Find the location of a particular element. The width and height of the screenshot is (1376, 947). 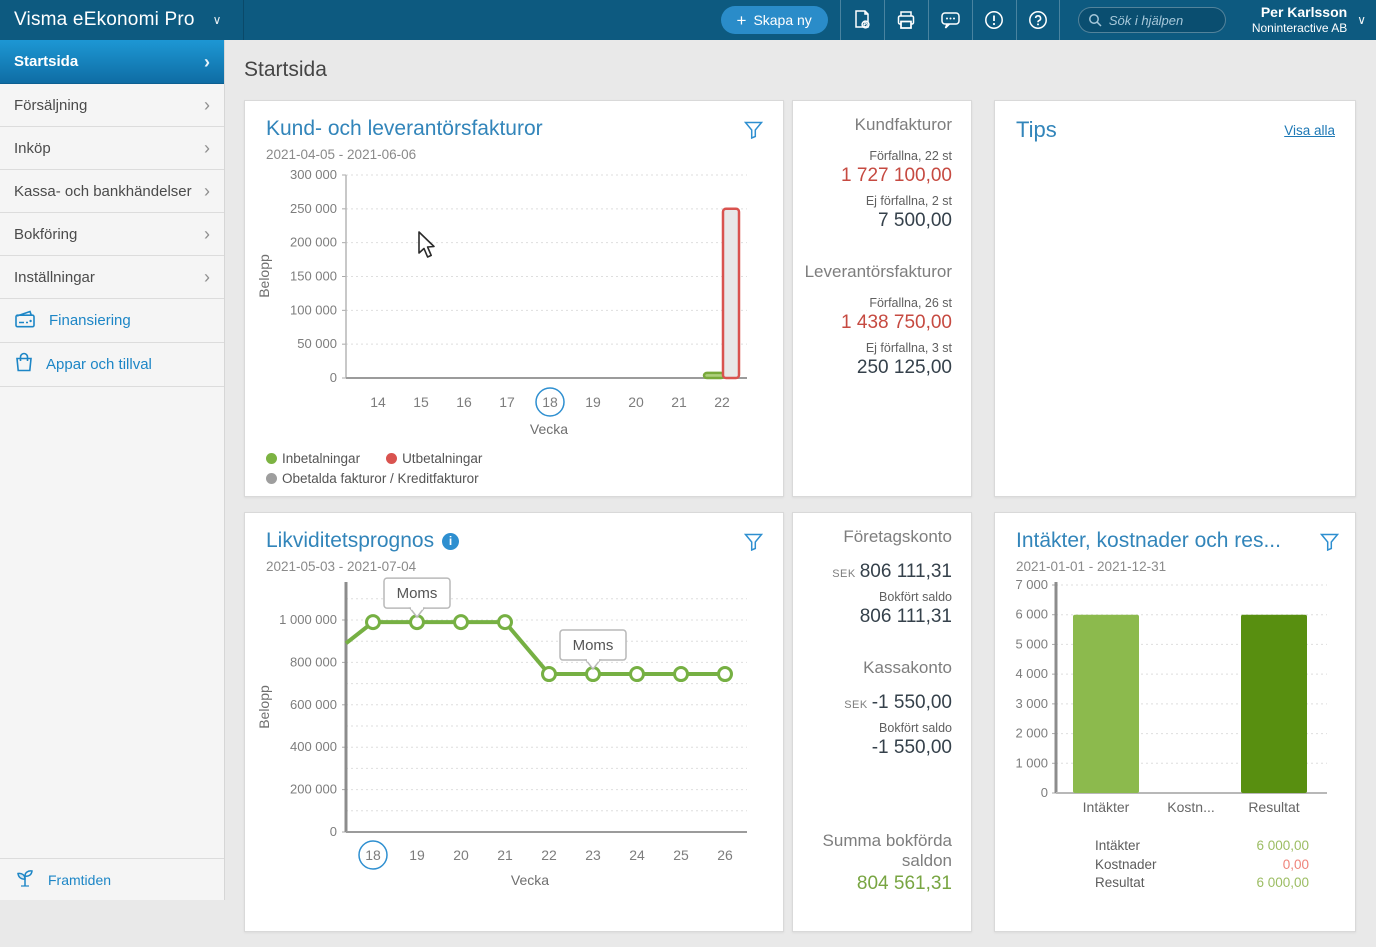

user-name: Per Karlsson is located at coordinates (1304, 11).